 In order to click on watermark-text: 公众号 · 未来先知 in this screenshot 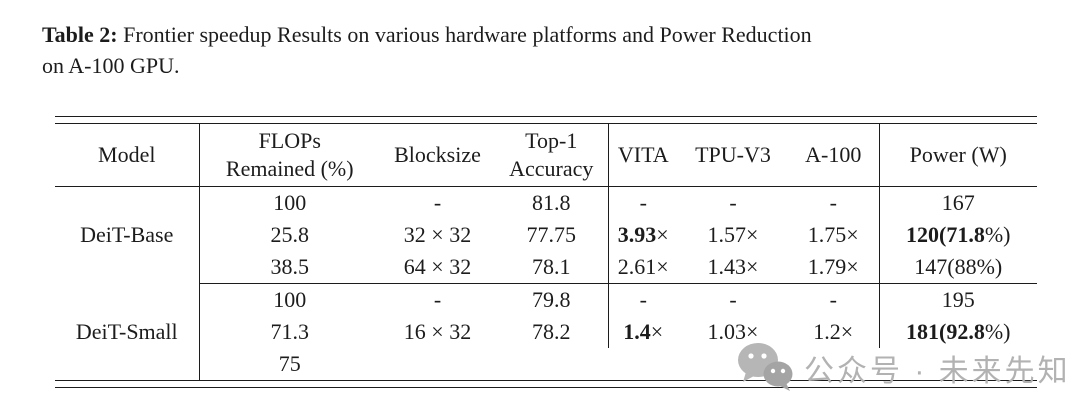, I will do `click(937, 371)`.